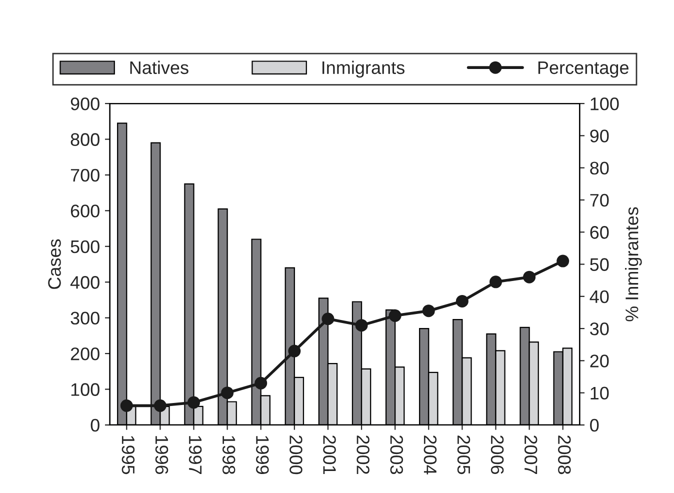 Image resolution: width=674 pixels, height=493 pixels. I want to click on legend-label: Natives, so click(159, 67).